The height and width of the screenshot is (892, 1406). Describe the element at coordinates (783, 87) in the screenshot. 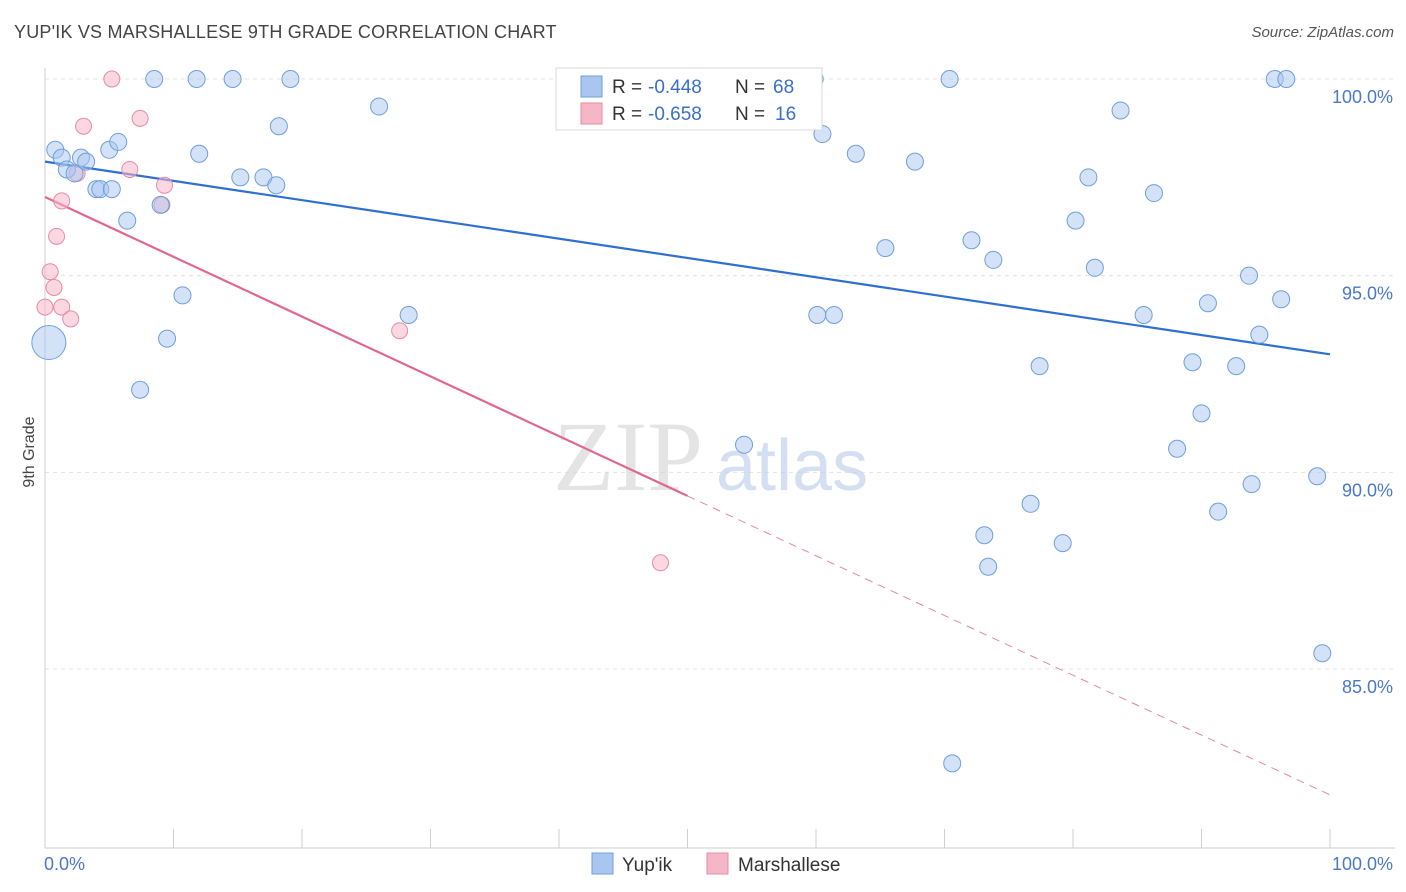

I see `stats-n-value-yupik: 68` at that location.